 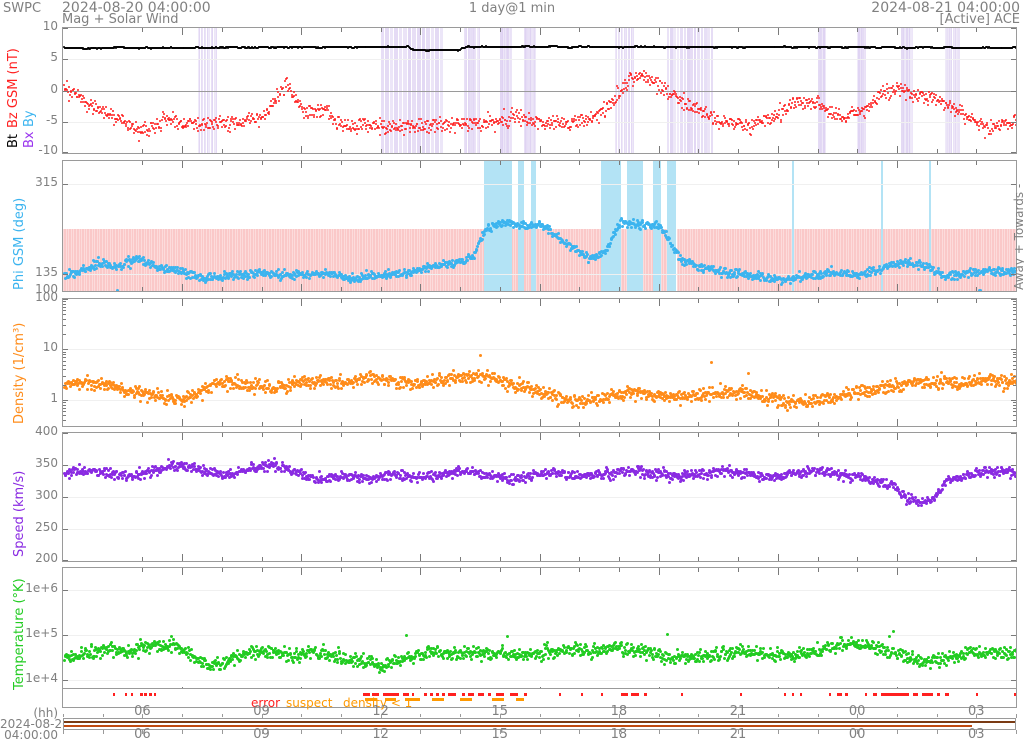 I want to click on start-datetime: 2024-08-20 04:00:00, so click(x=136, y=8).